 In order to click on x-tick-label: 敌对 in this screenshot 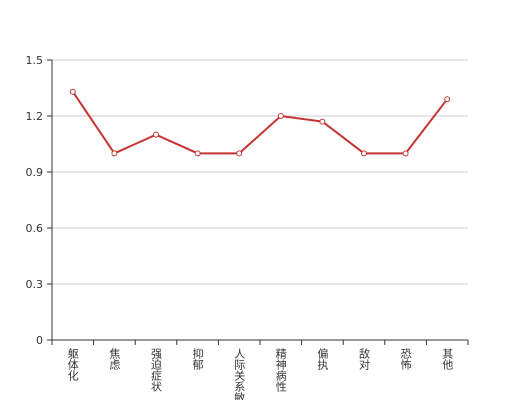, I will do `click(364, 358)`.